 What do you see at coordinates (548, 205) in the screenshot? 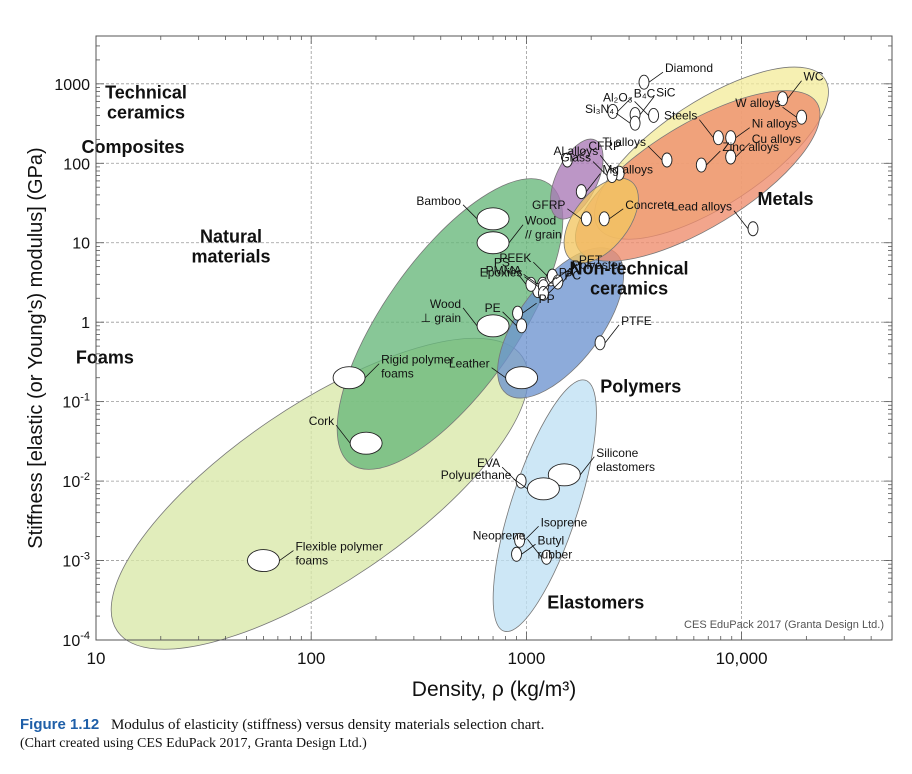
I see `material-label-gfrp: GFRP` at bounding box center [548, 205].